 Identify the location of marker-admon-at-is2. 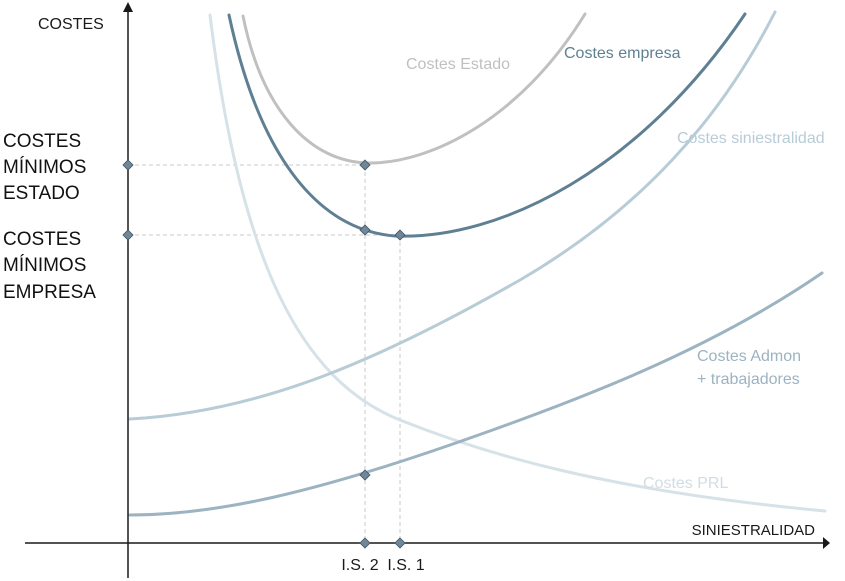
(365, 475).